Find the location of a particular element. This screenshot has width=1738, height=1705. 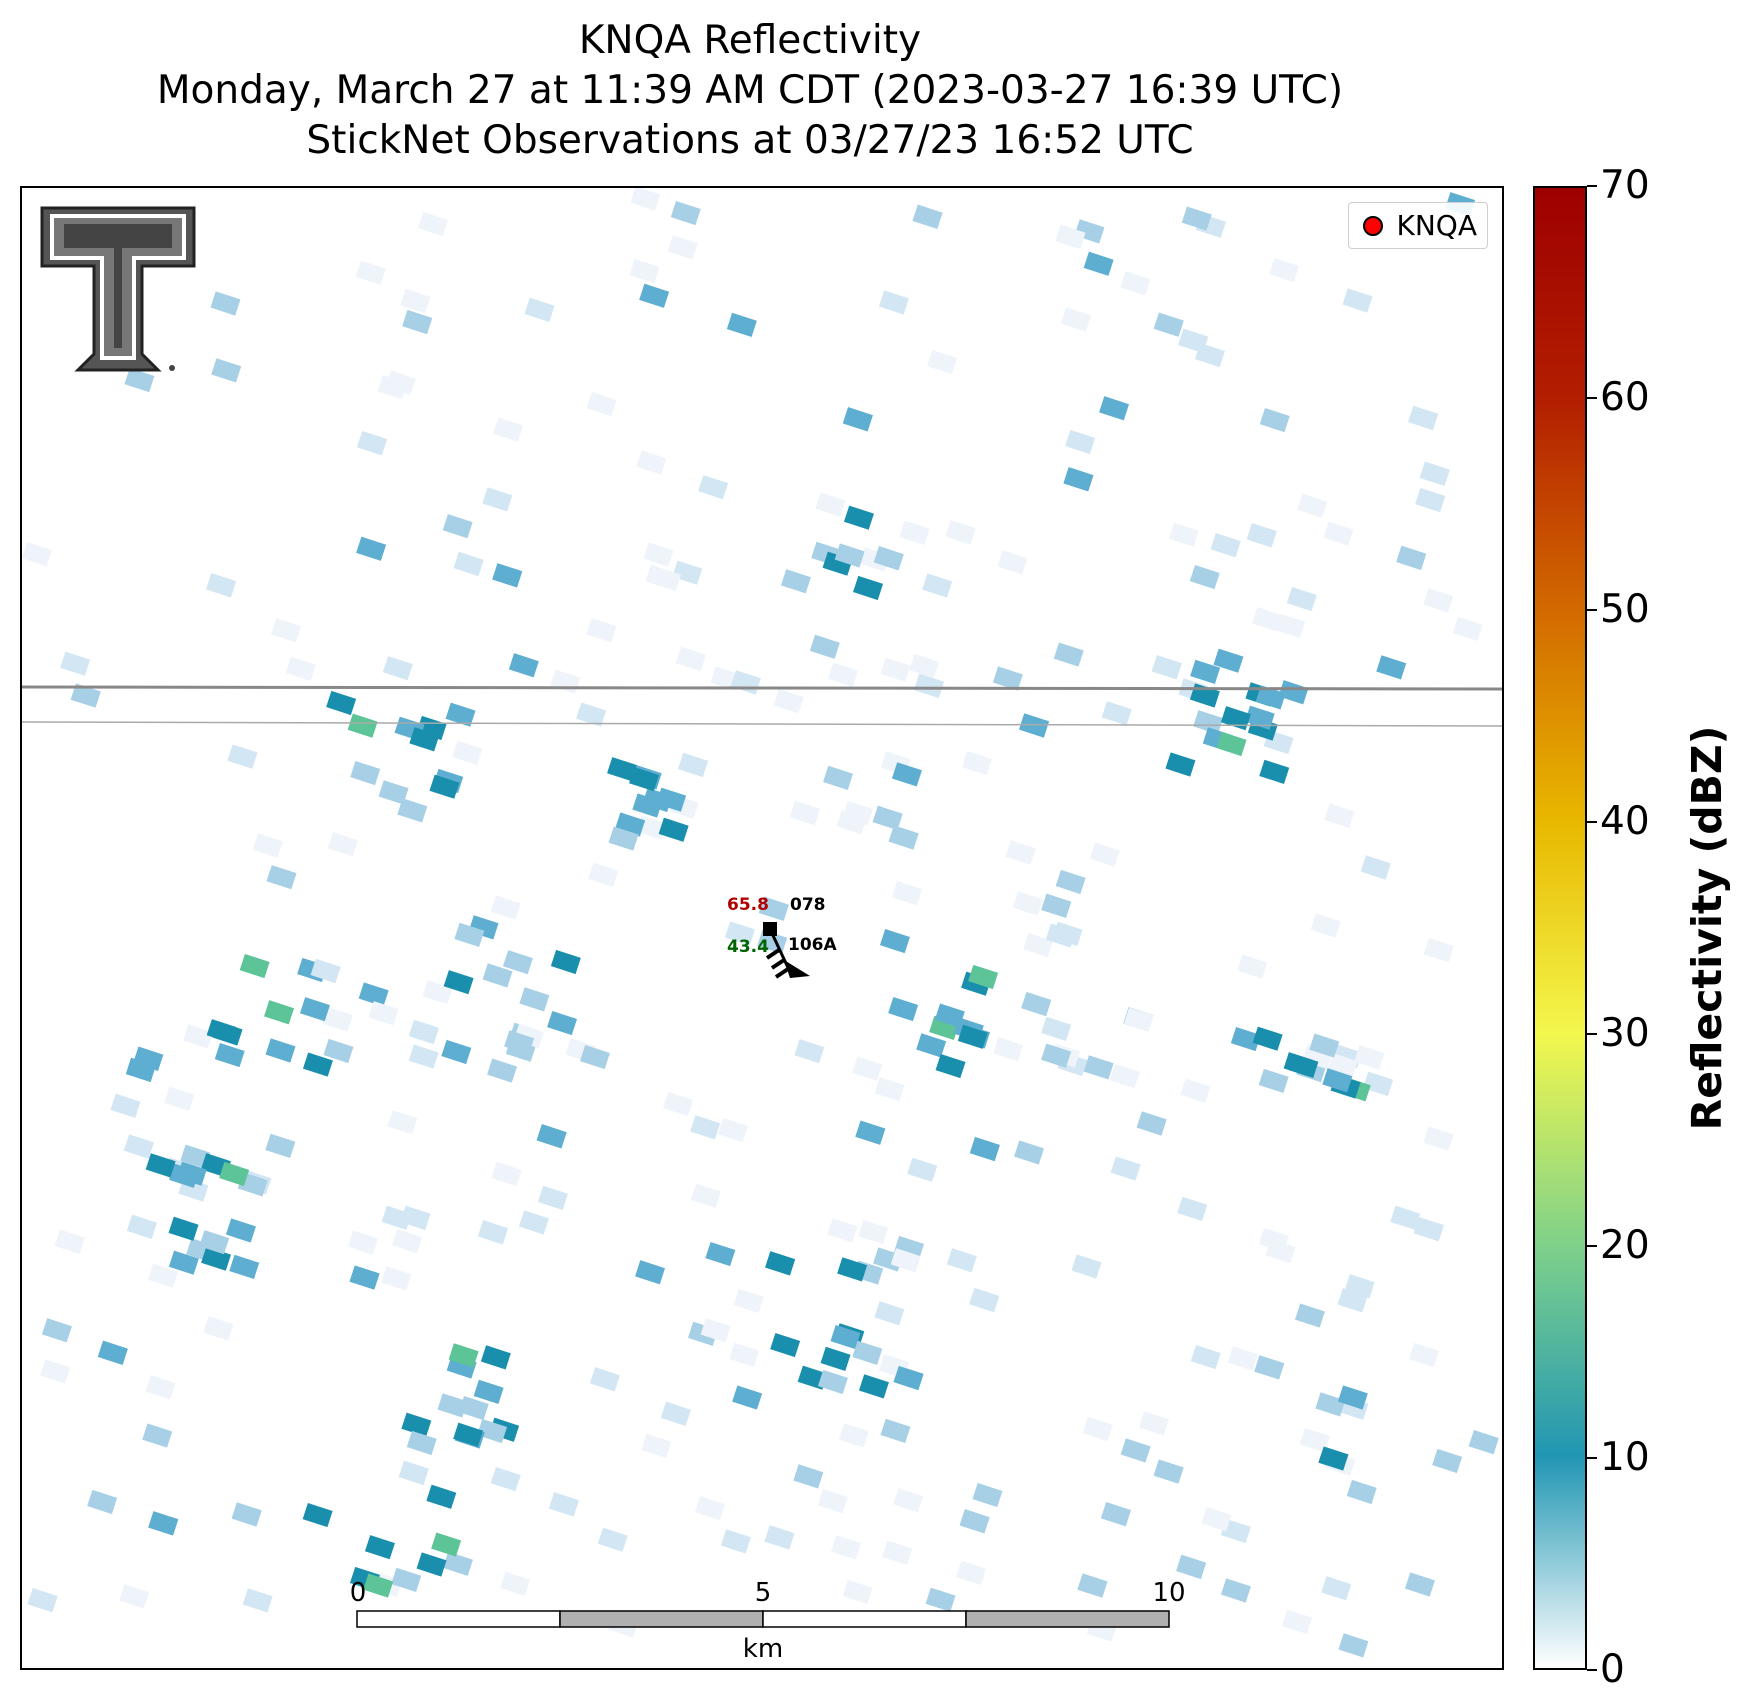

scale-label-0: 0 is located at coordinates (358, 1593).